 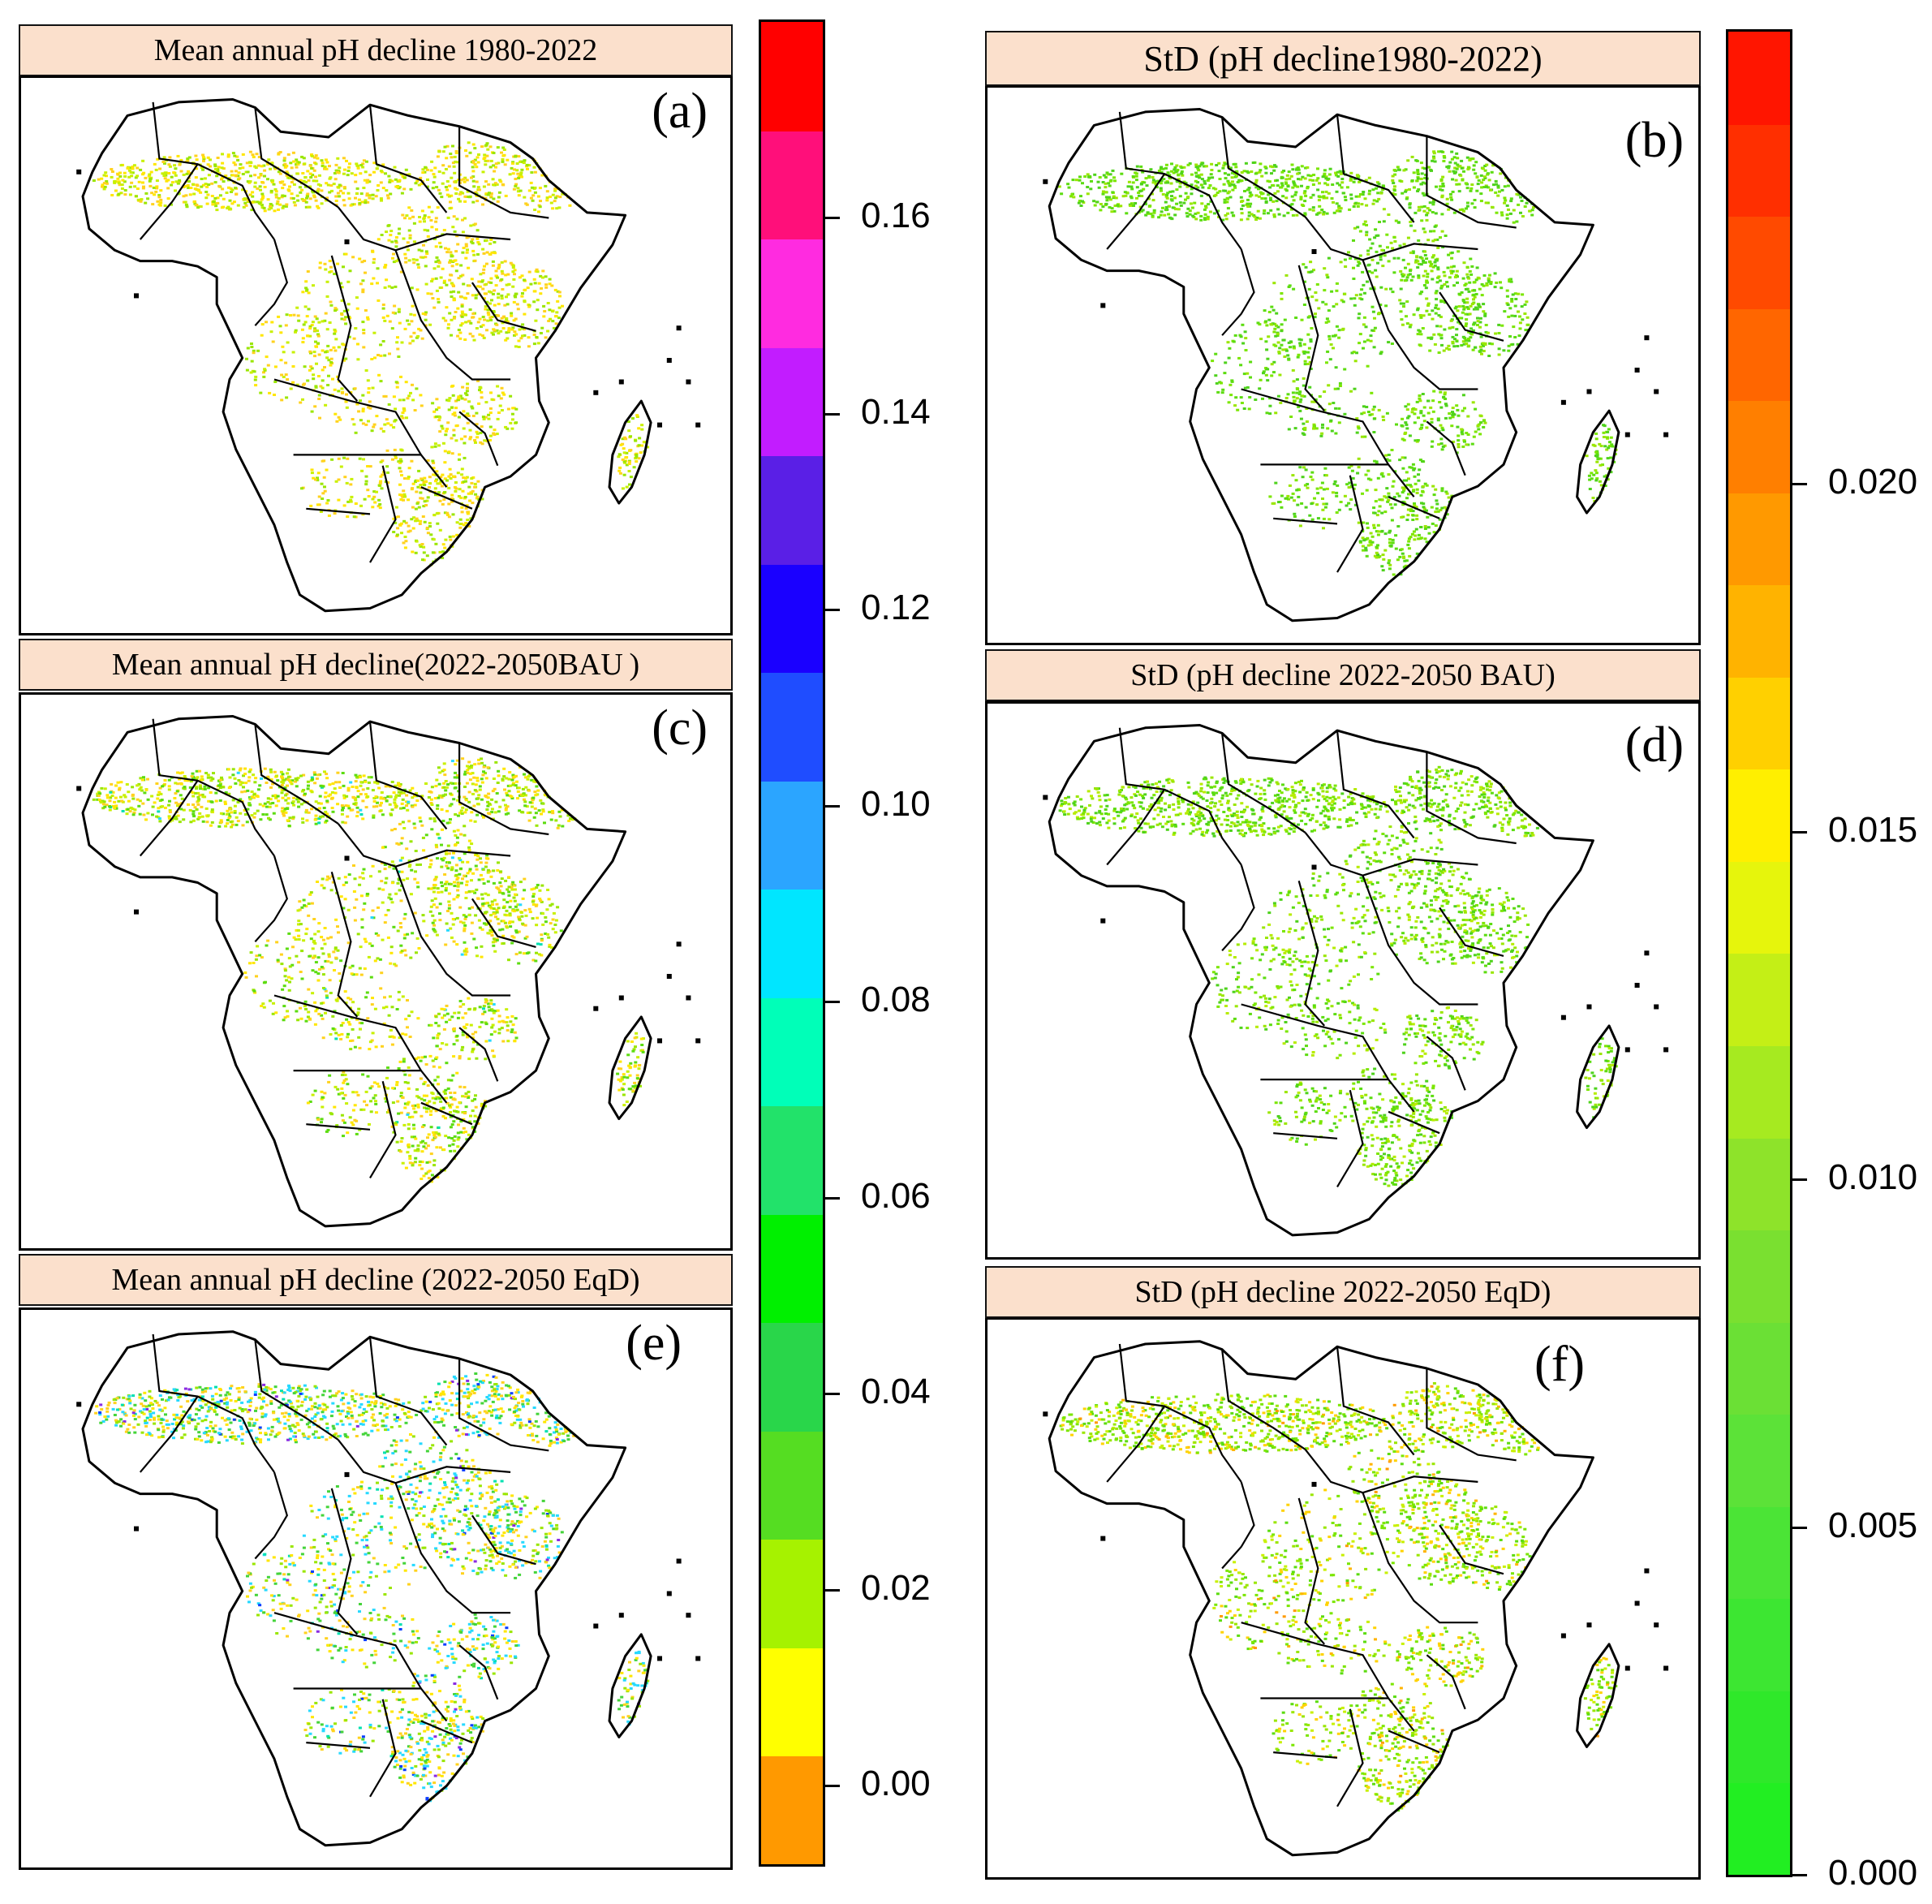 What do you see at coordinates (896, 1392) in the screenshot?
I see `colorbar-tick-label: 0.04` at bounding box center [896, 1392].